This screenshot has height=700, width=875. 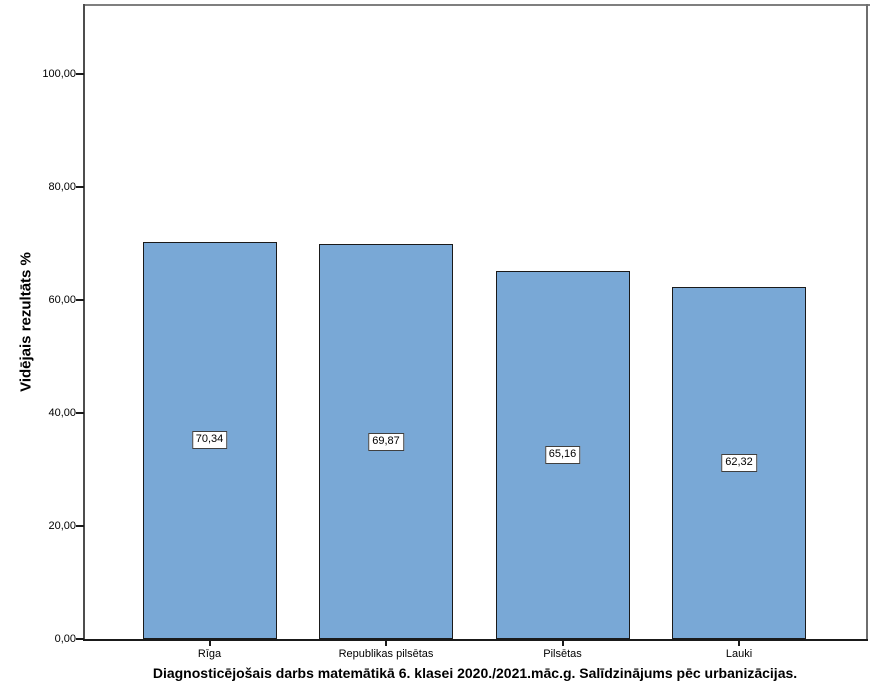 What do you see at coordinates (476, 5) in the screenshot?
I see `plot-frame-top` at bounding box center [476, 5].